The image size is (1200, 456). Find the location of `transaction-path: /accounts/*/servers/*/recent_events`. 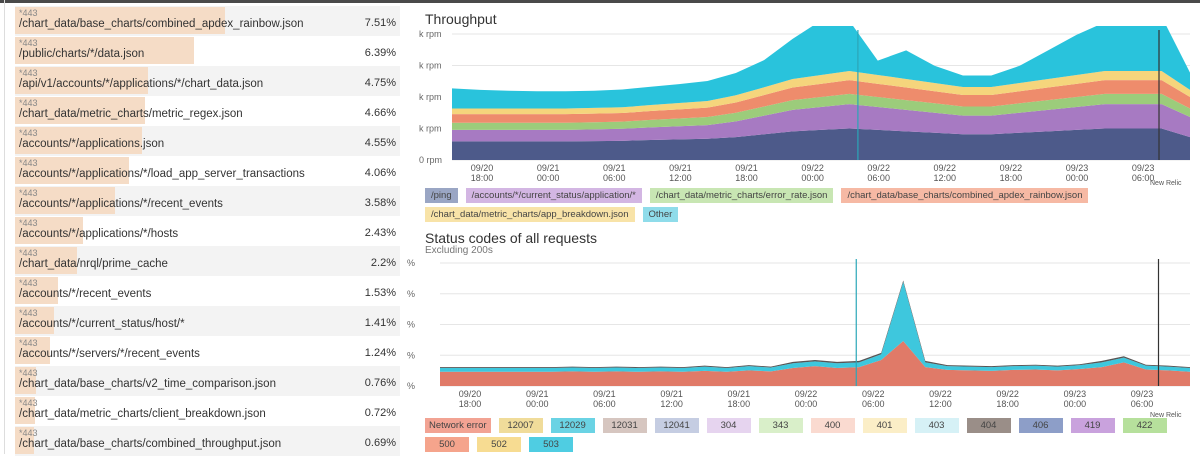

transaction-path: /accounts/*/servers/*/recent_events is located at coordinates (109, 354).